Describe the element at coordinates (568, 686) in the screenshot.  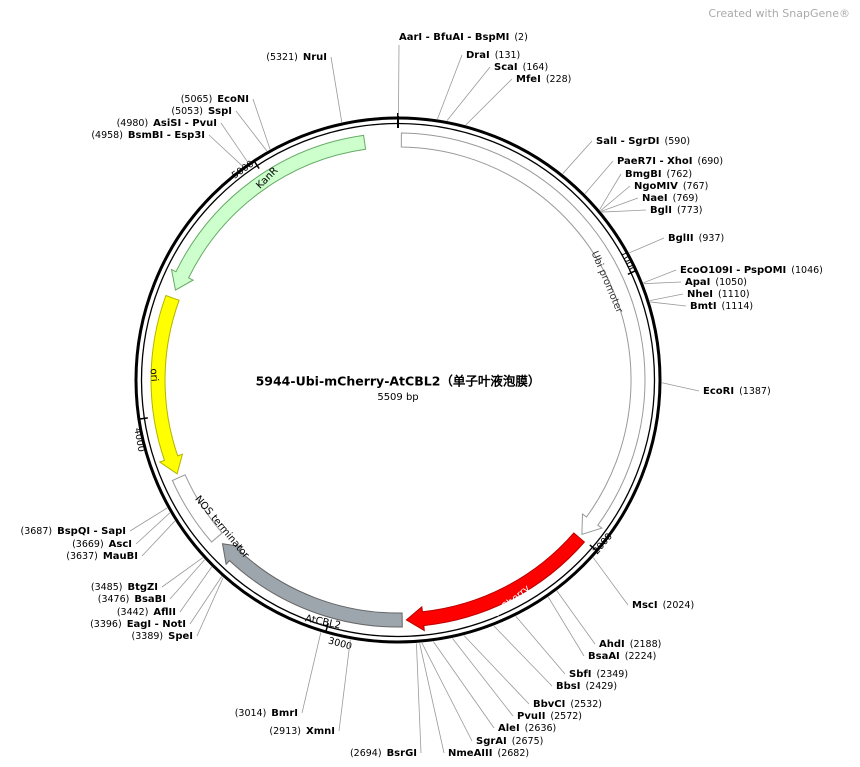
I see `enzyme-name: BbsI` at that location.